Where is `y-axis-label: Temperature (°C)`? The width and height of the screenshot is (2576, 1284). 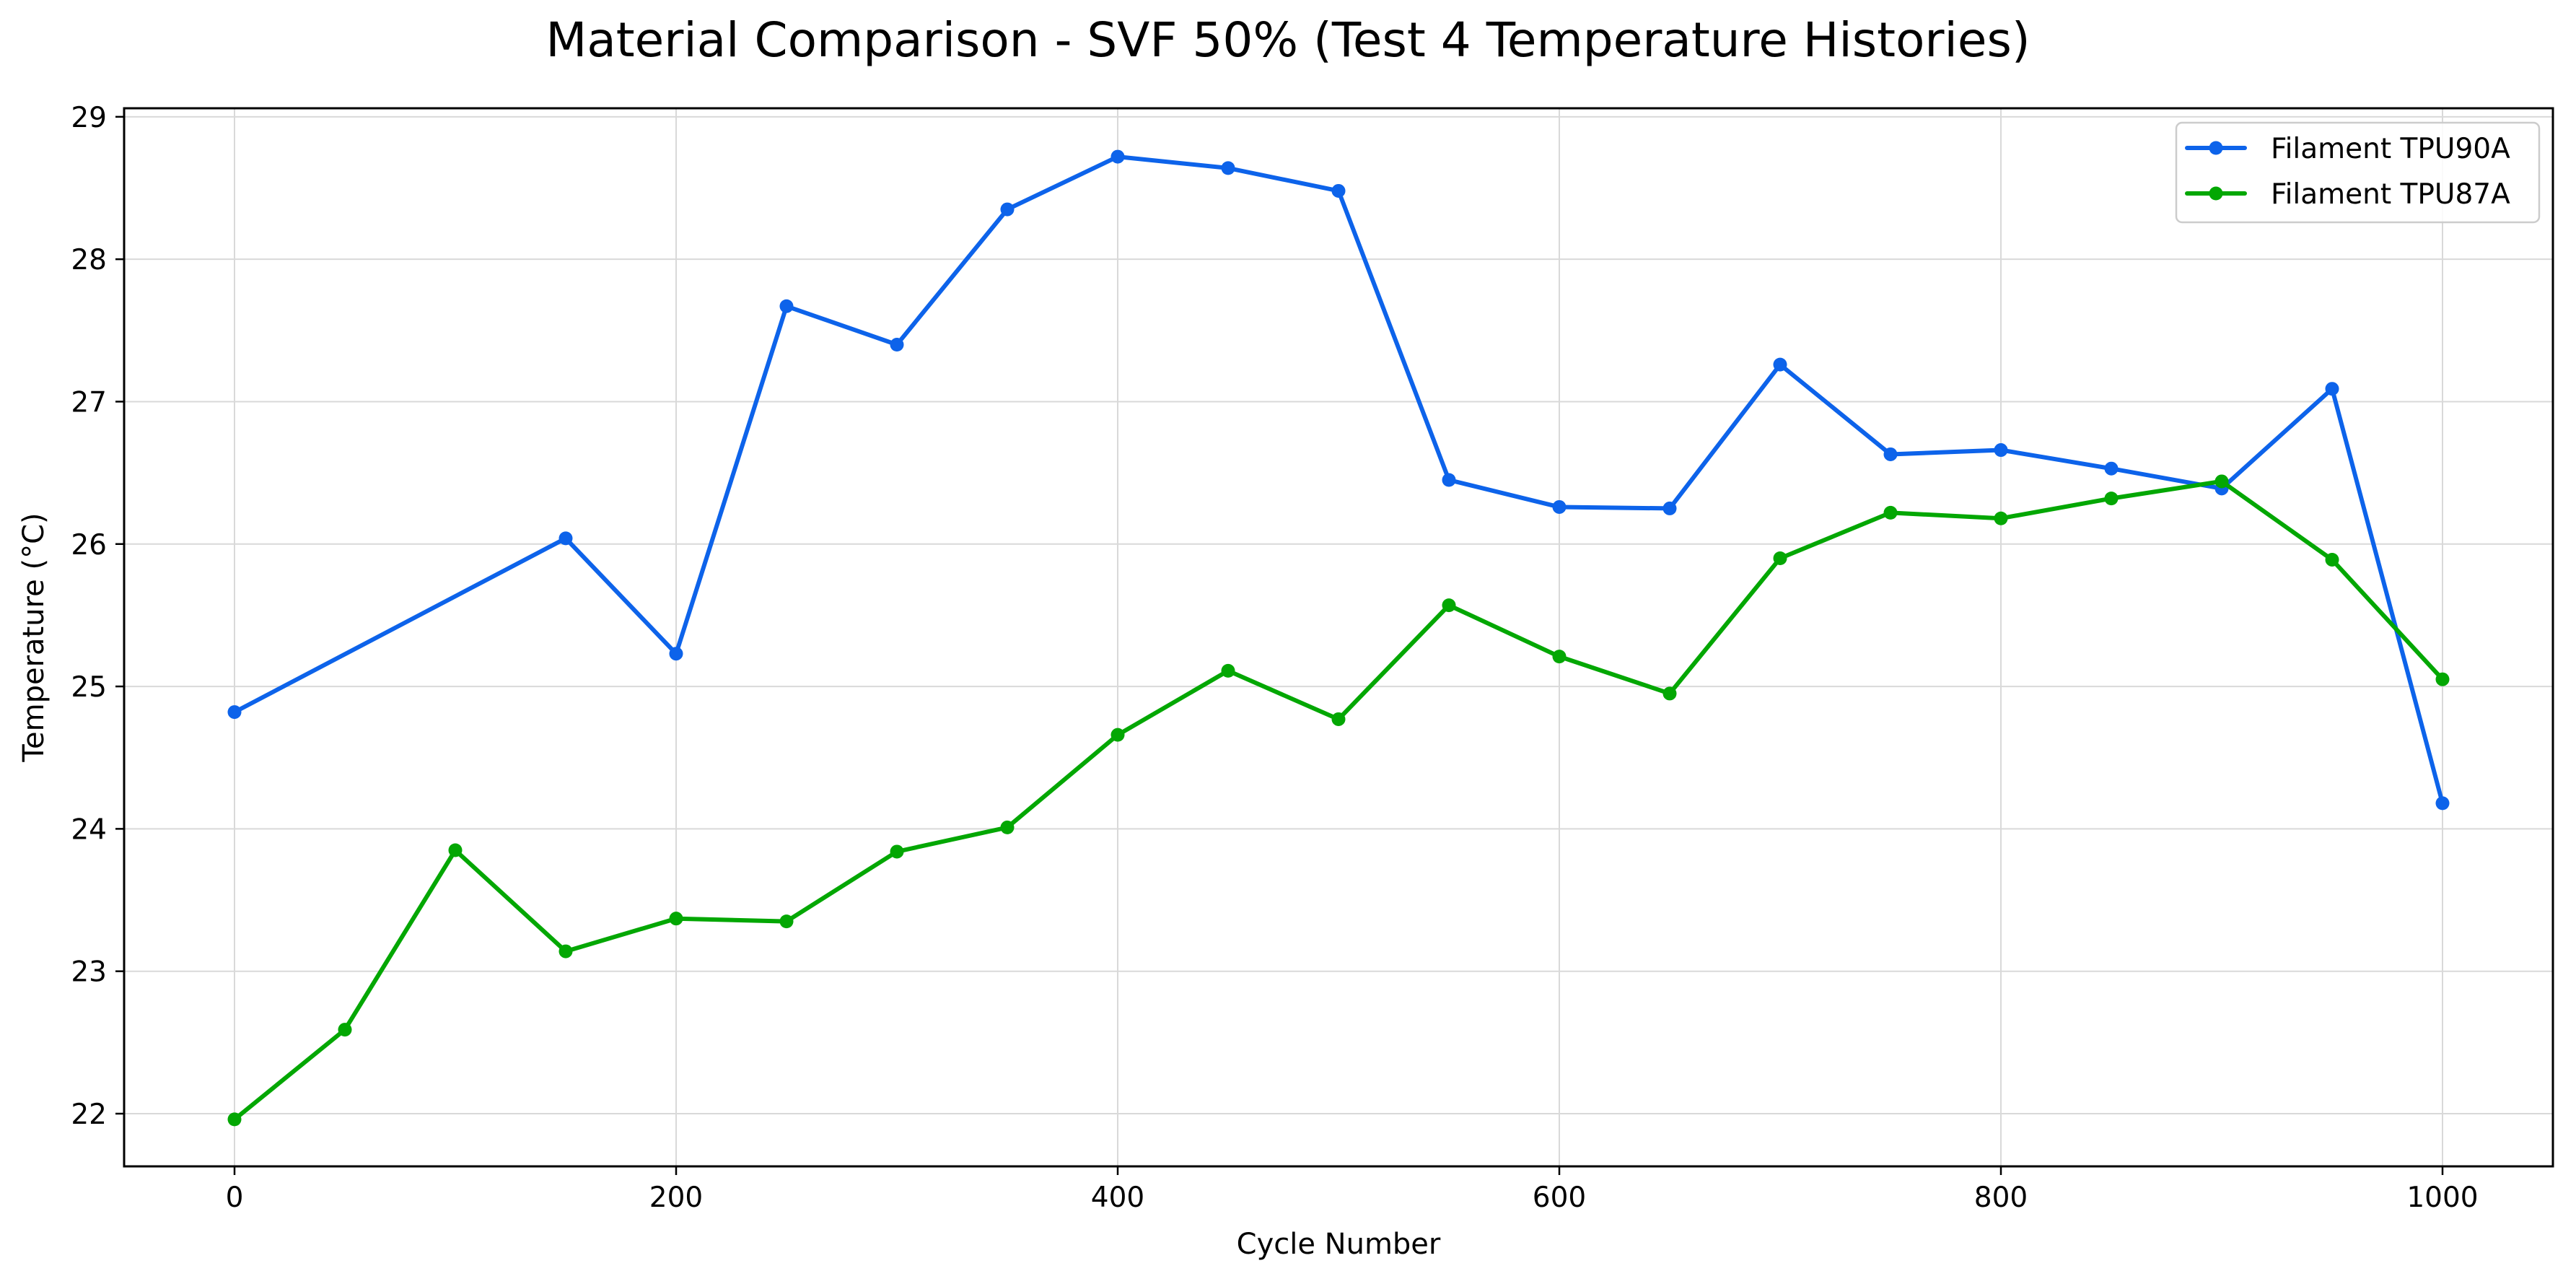
y-axis-label: Temperature (°C) is located at coordinates (34, 637).